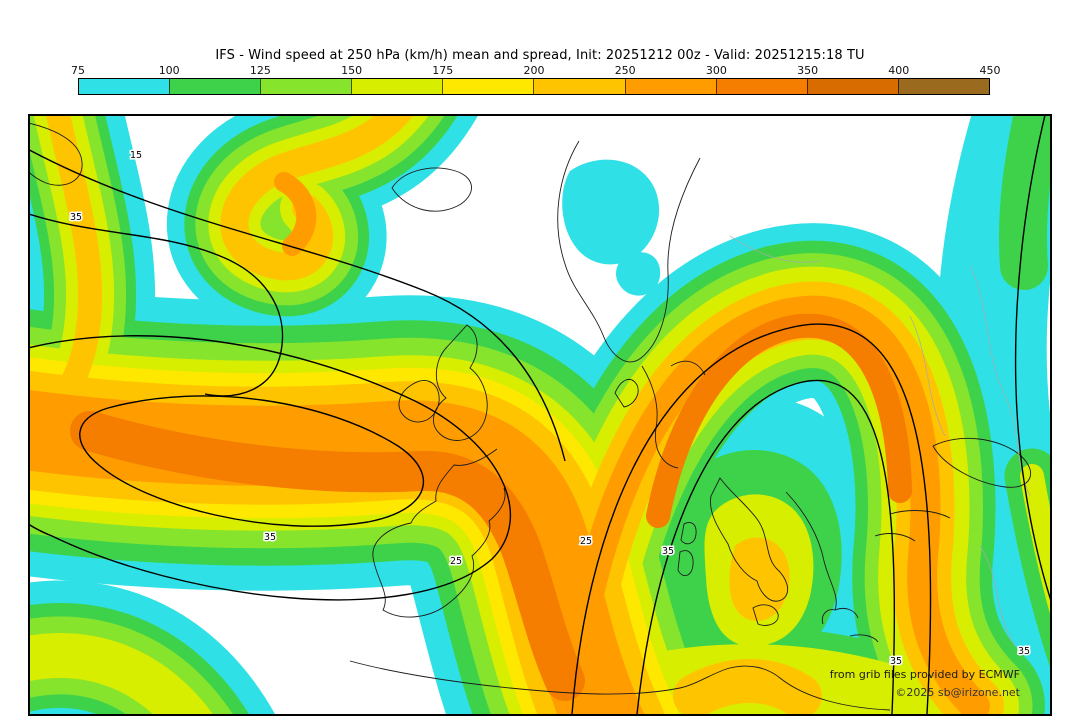  I want to click on colorbar-tick-350: 350, so click(808, 70).